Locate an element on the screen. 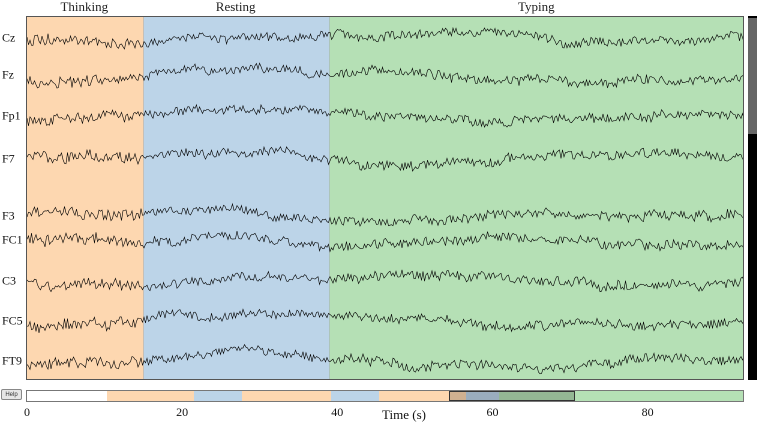  channel-scrollbar is located at coordinates (752, 198).